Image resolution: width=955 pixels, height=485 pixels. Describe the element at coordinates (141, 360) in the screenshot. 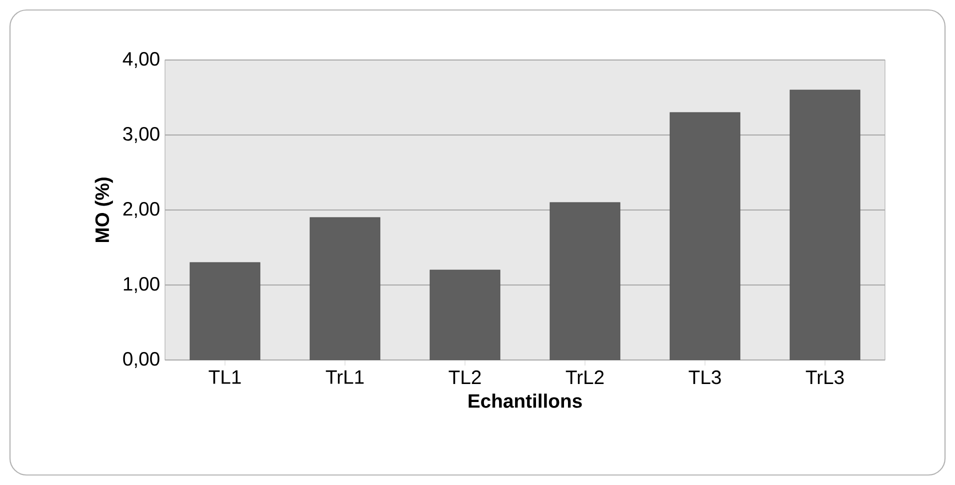

I see `y-tick-label: 0,00` at that location.